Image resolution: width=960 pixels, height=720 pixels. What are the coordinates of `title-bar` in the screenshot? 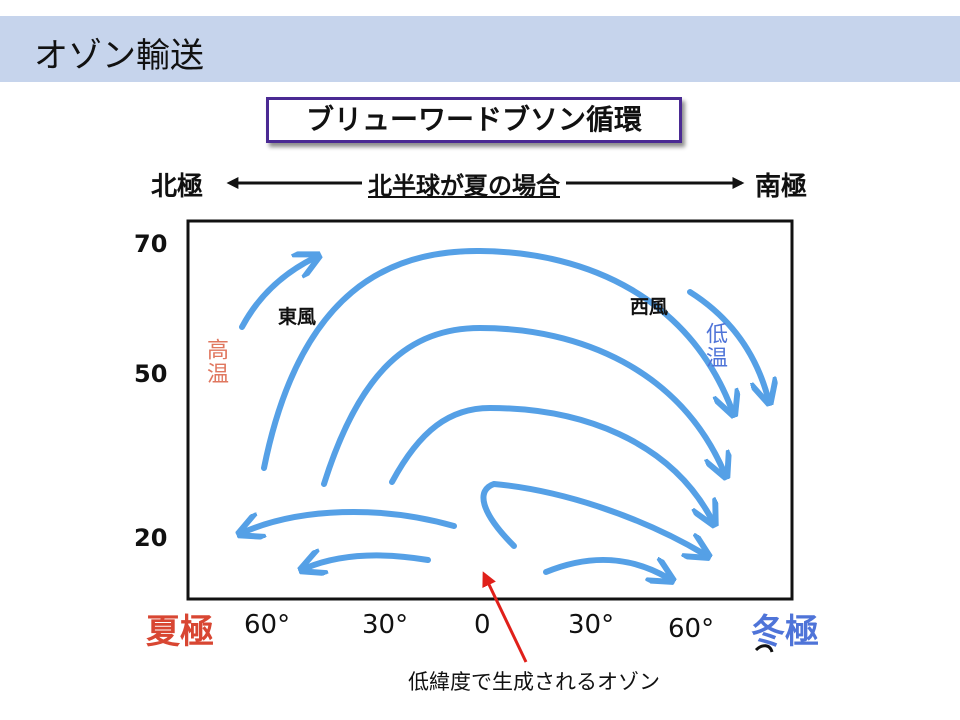 It's located at (480, 49).